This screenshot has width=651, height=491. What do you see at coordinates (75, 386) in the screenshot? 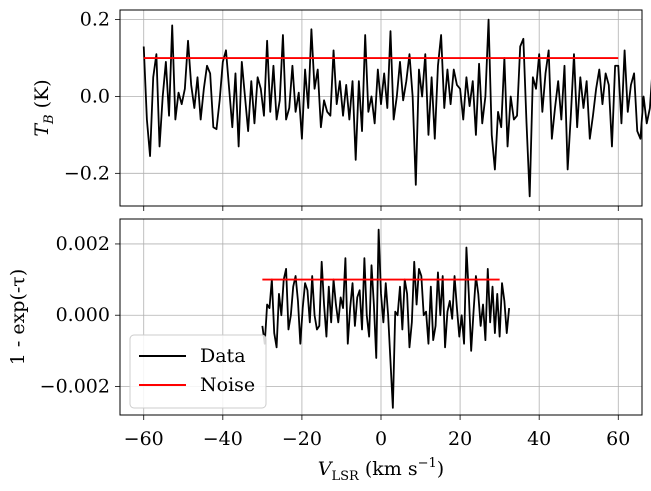
I see `bottom-y-tick-label: −0.002` at bounding box center [75, 386].